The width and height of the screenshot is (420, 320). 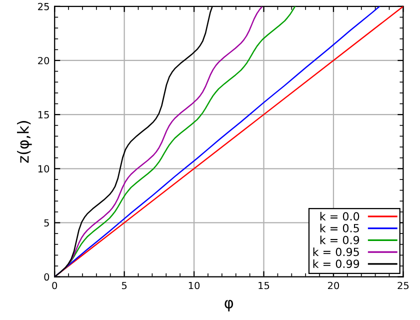 What do you see at coordinates (43, 6) in the screenshot?
I see `y-tick-label: 25` at bounding box center [43, 6].